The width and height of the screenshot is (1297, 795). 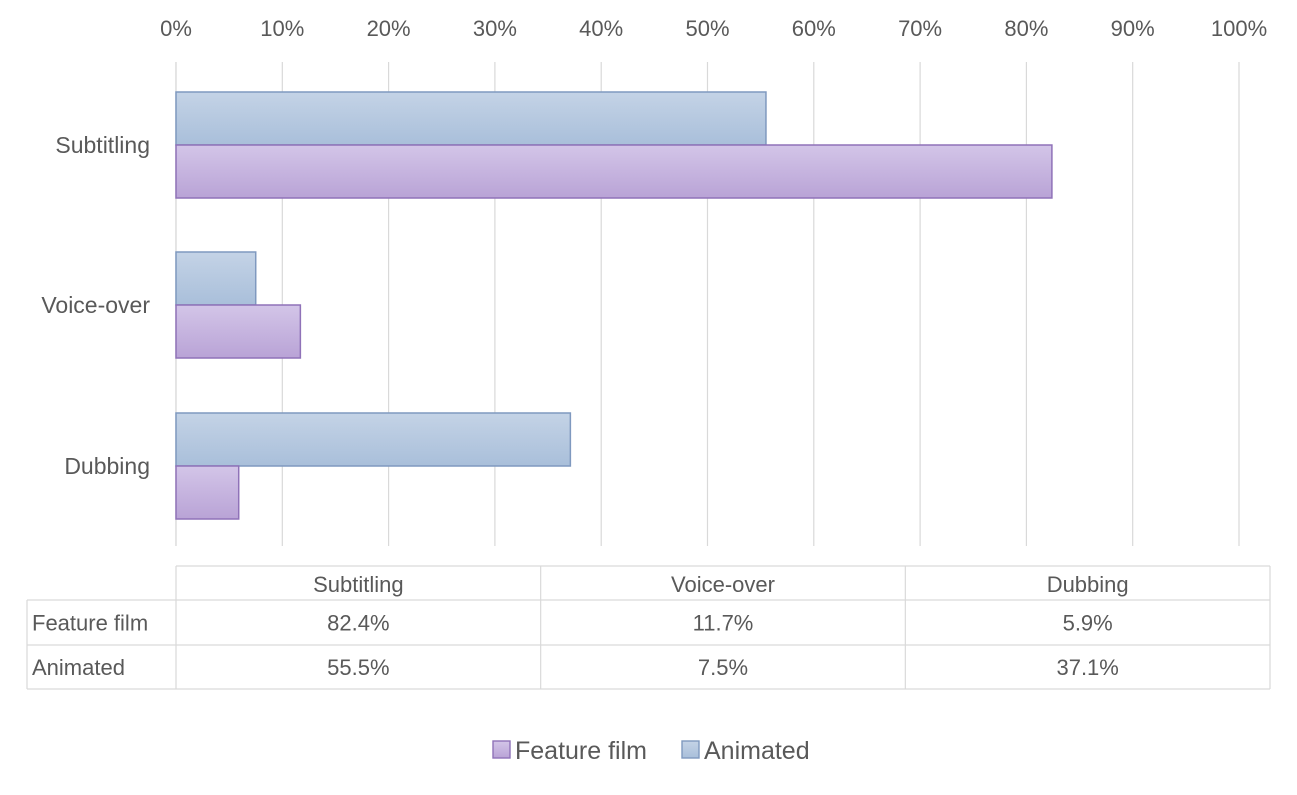 What do you see at coordinates (920, 28) in the screenshot?
I see `x-tick-label: 70%` at bounding box center [920, 28].